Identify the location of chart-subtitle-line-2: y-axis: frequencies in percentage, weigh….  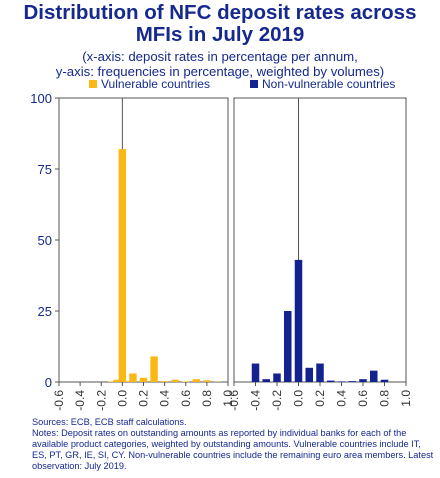
(220, 71).